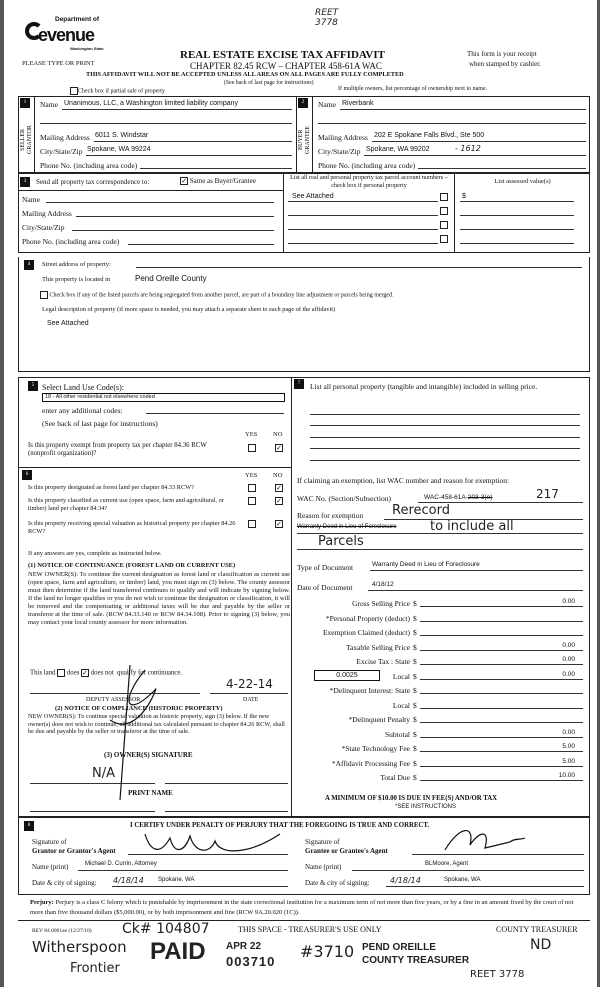 This screenshot has width=600, height=987. Describe the element at coordinates (462, 880) in the screenshot. I see `grantee-city: Spokane, WA` at that location.